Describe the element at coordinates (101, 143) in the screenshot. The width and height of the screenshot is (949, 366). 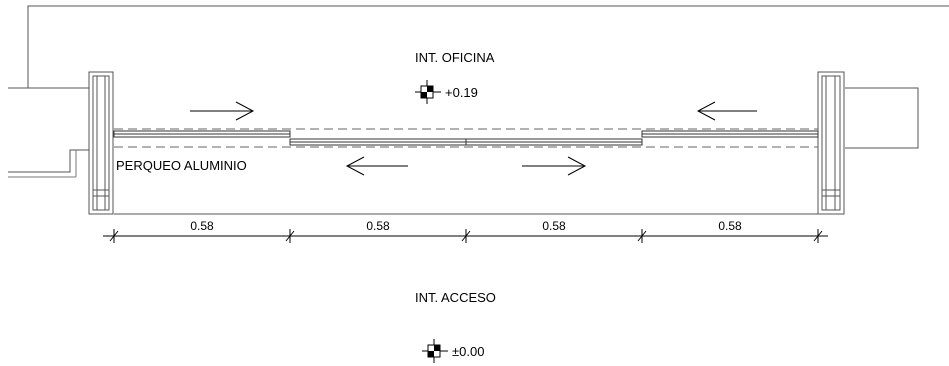
I see `left-frame-column` at that location.